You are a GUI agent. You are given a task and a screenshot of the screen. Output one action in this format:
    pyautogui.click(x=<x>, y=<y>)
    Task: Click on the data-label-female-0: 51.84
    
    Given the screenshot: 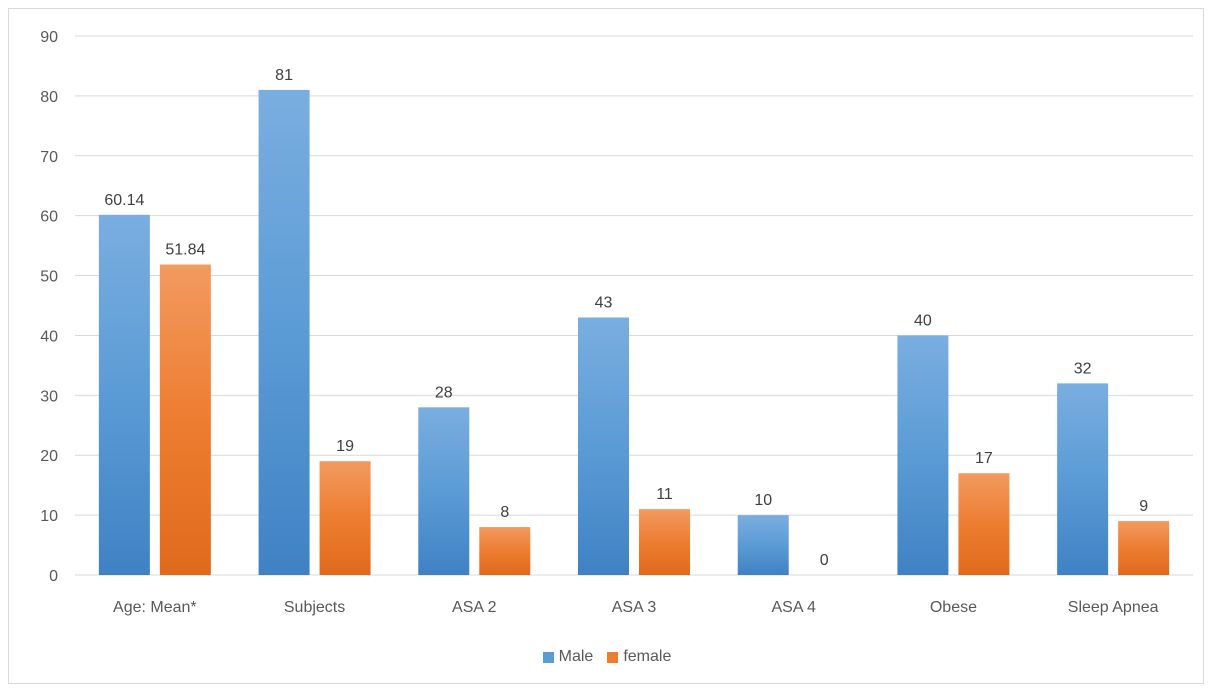 What is the action you would take?
    pyautogui.click(x=185, y=250)
    